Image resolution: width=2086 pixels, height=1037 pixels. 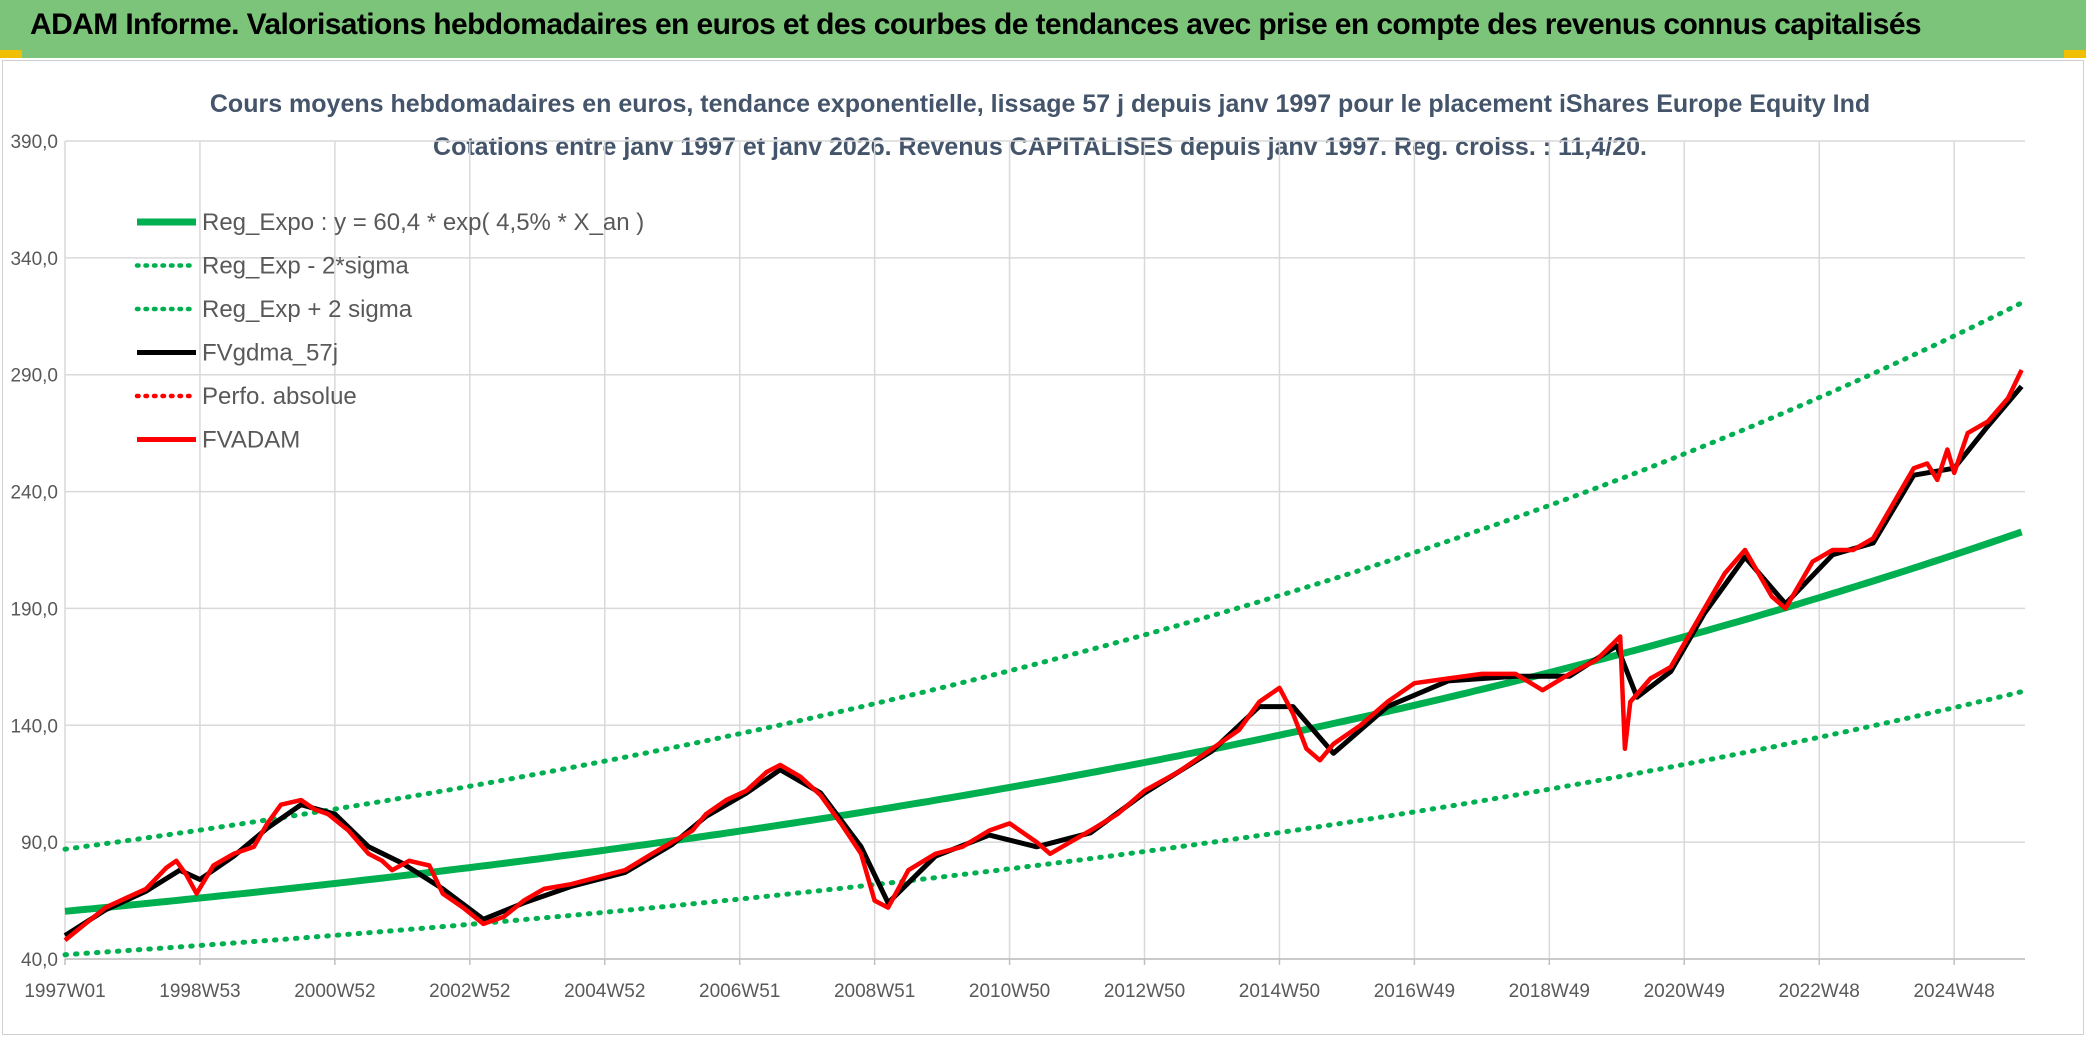 What do you see at coordinates (34, 493) in the screenshot?
I see `y-tick-label-3: 240,0` at bounding box center [34, 493].